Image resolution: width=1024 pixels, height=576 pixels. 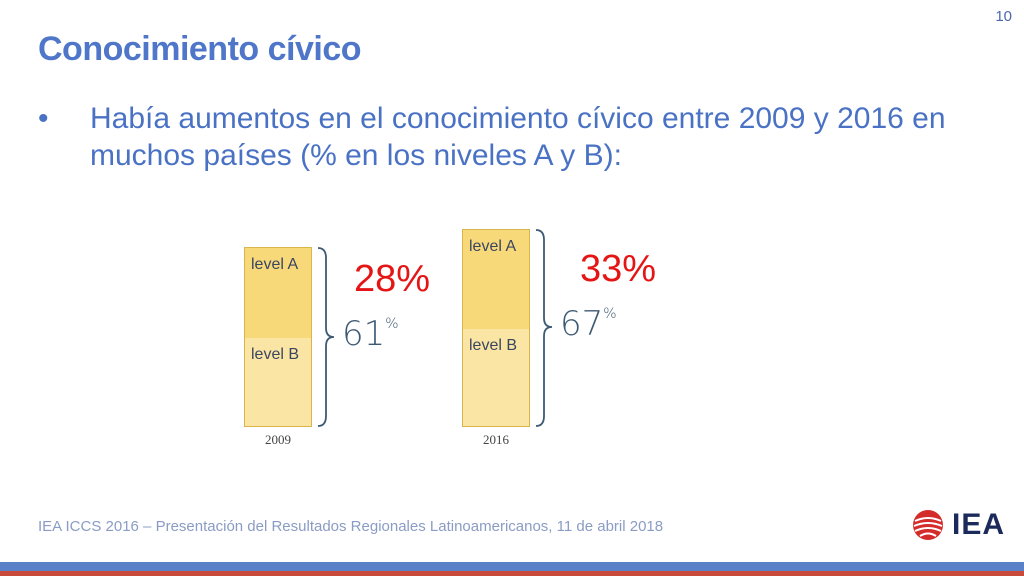 What do you see at coordinates (200, 49) in the screenshot?
I see `slide-title: Conocimiento cívico` at bounding box center [200, 49].